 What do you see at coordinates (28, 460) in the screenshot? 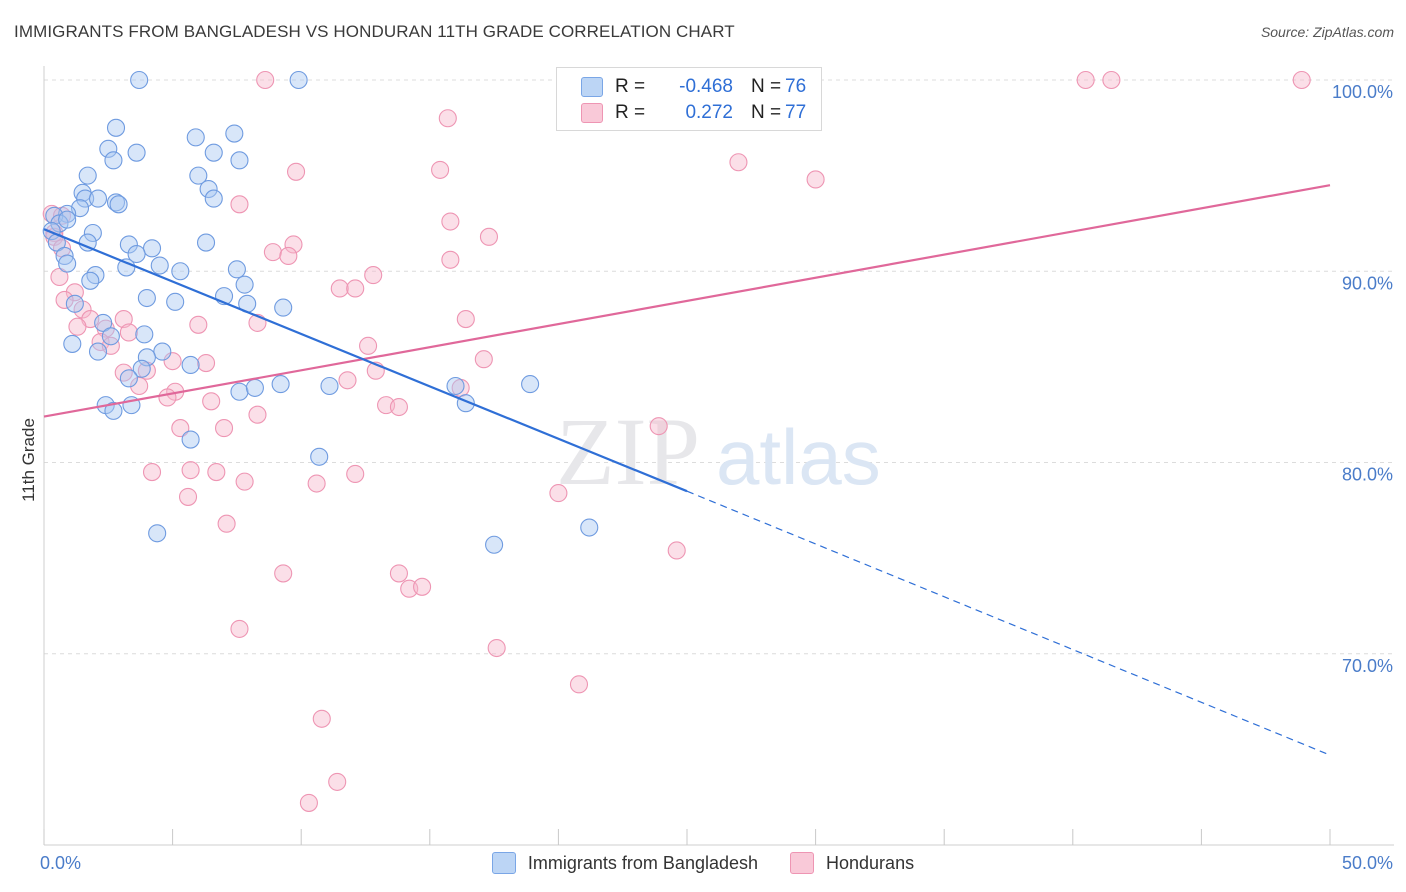
I see `y-axis-label: 11th Grade` at bounding box center [28, 460].